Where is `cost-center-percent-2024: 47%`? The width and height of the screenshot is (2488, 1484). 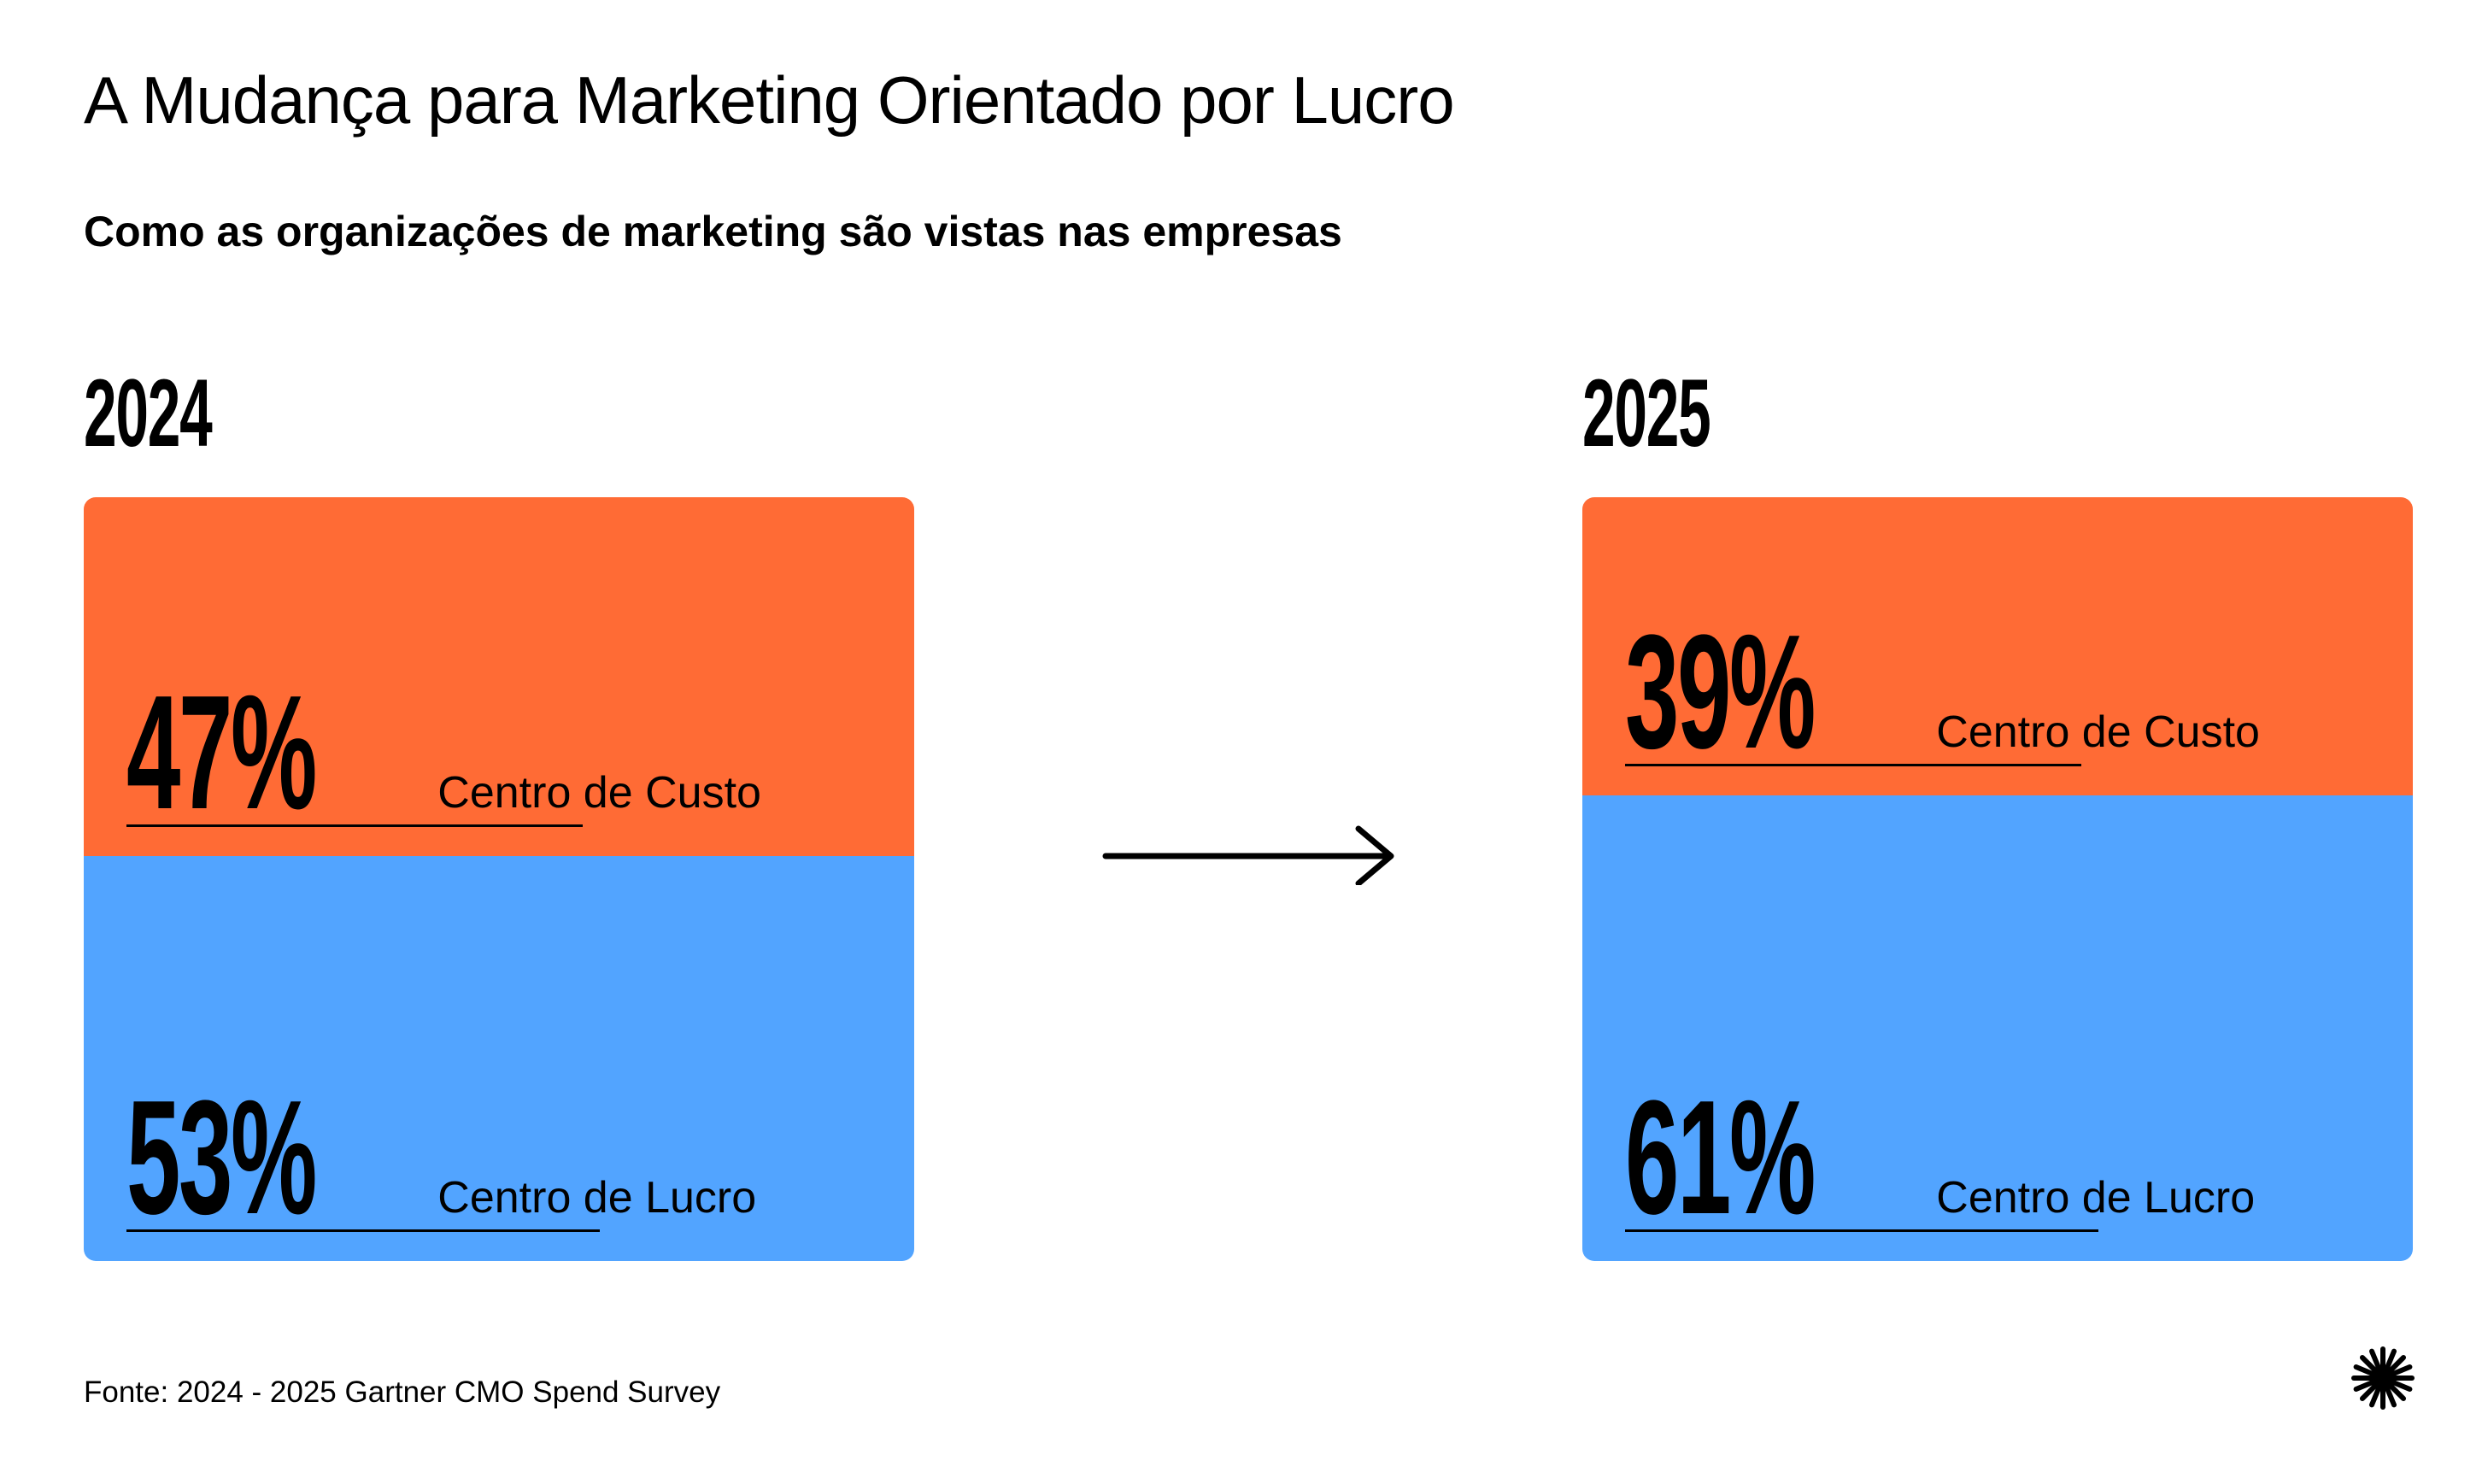 cost-center-percent-2024: 47% is located at coordinates (221, 753).